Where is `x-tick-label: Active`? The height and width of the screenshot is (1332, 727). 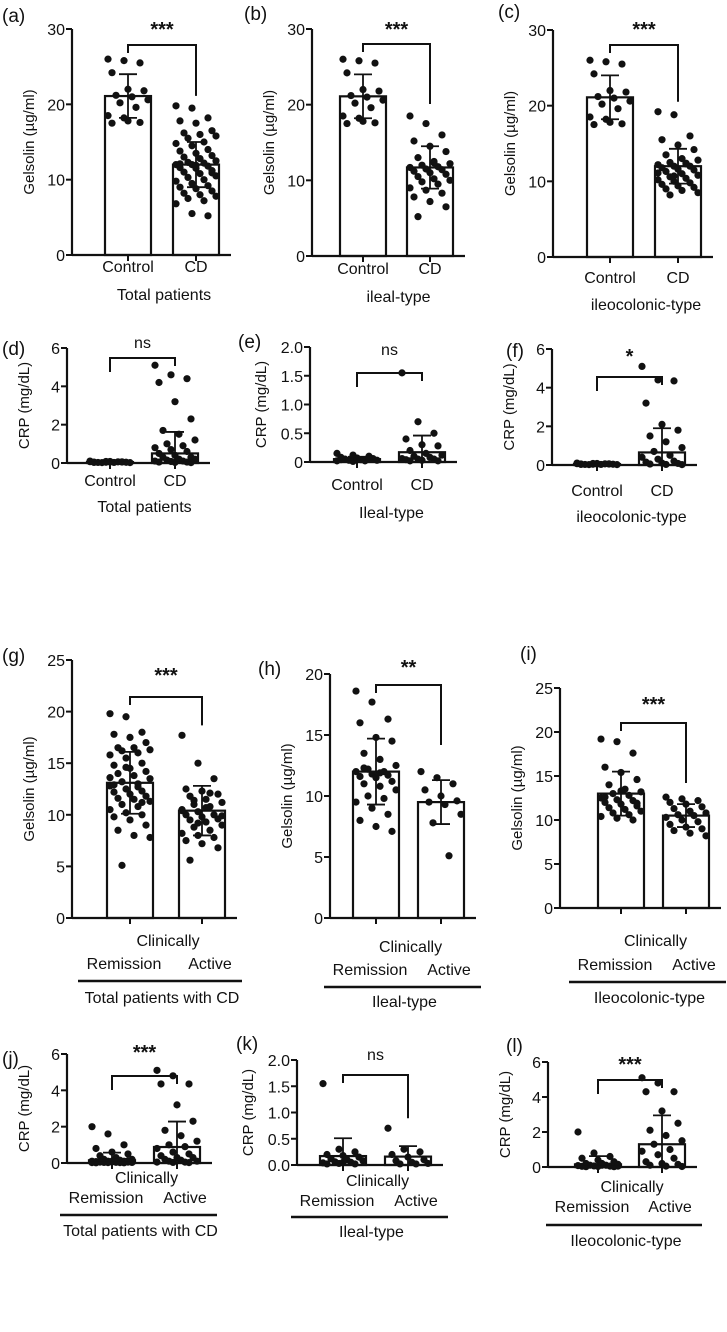
x-tick-label: Active is located at coordinates (210, 964).